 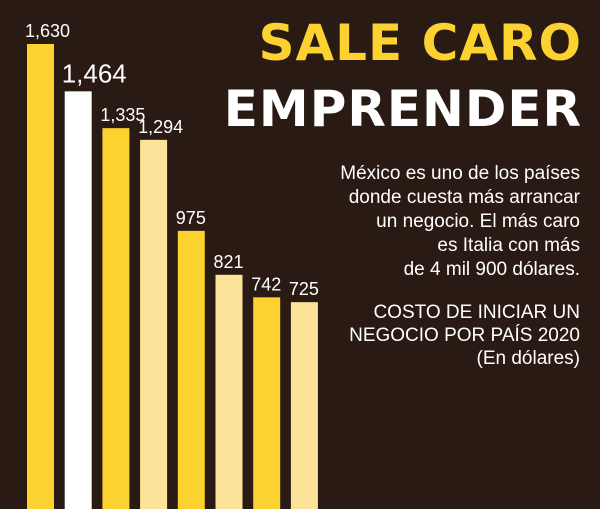 I want to click on title-line-1: SALE CARO, so click(x=420, y=43).